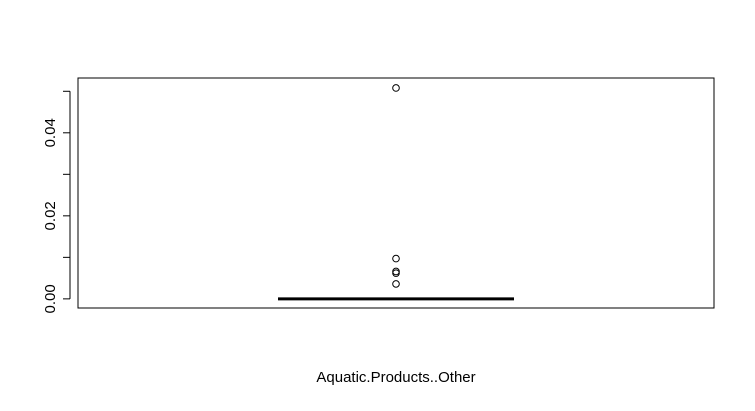  I want to click on y-axis: 0.00 0.02 0.04, so click(56, 201).